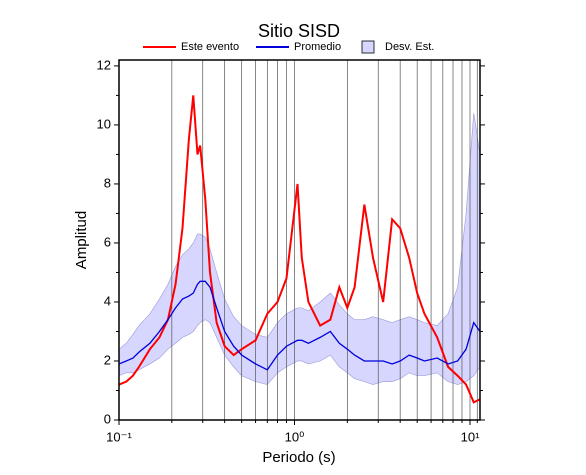 Image resolution: width=586 pixels, height=475 pixels. I want to click on legend-label: Promedio, so click(317, 47).